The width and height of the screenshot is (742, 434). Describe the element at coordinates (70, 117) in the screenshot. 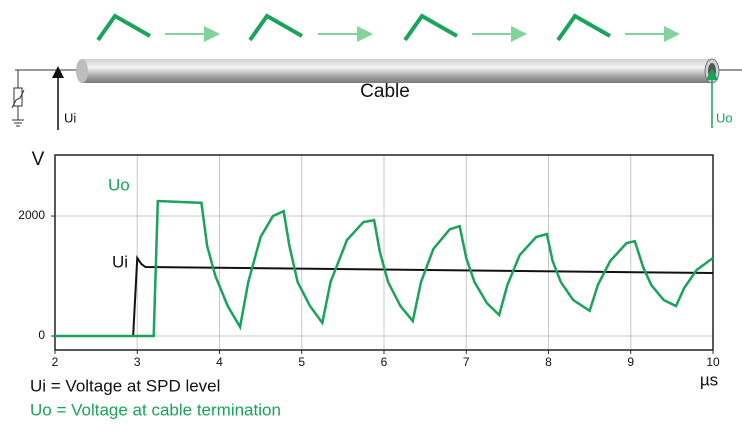

I see `ui-label: Ui` at that location.